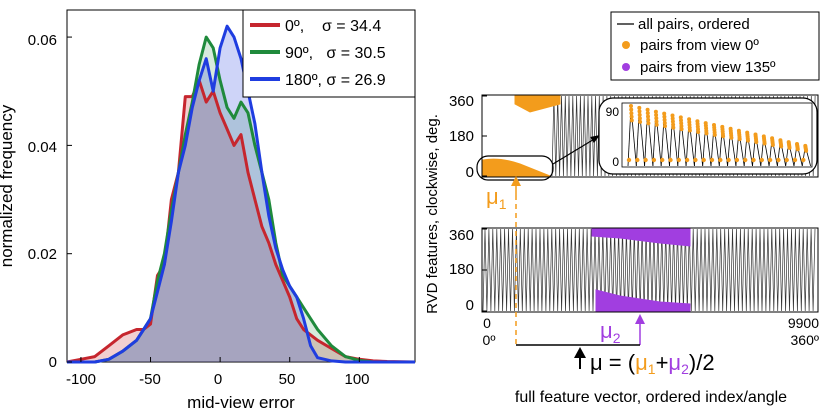 The image size is (823, 413). I want to click on callout-arrowhead, so click(595, 139).